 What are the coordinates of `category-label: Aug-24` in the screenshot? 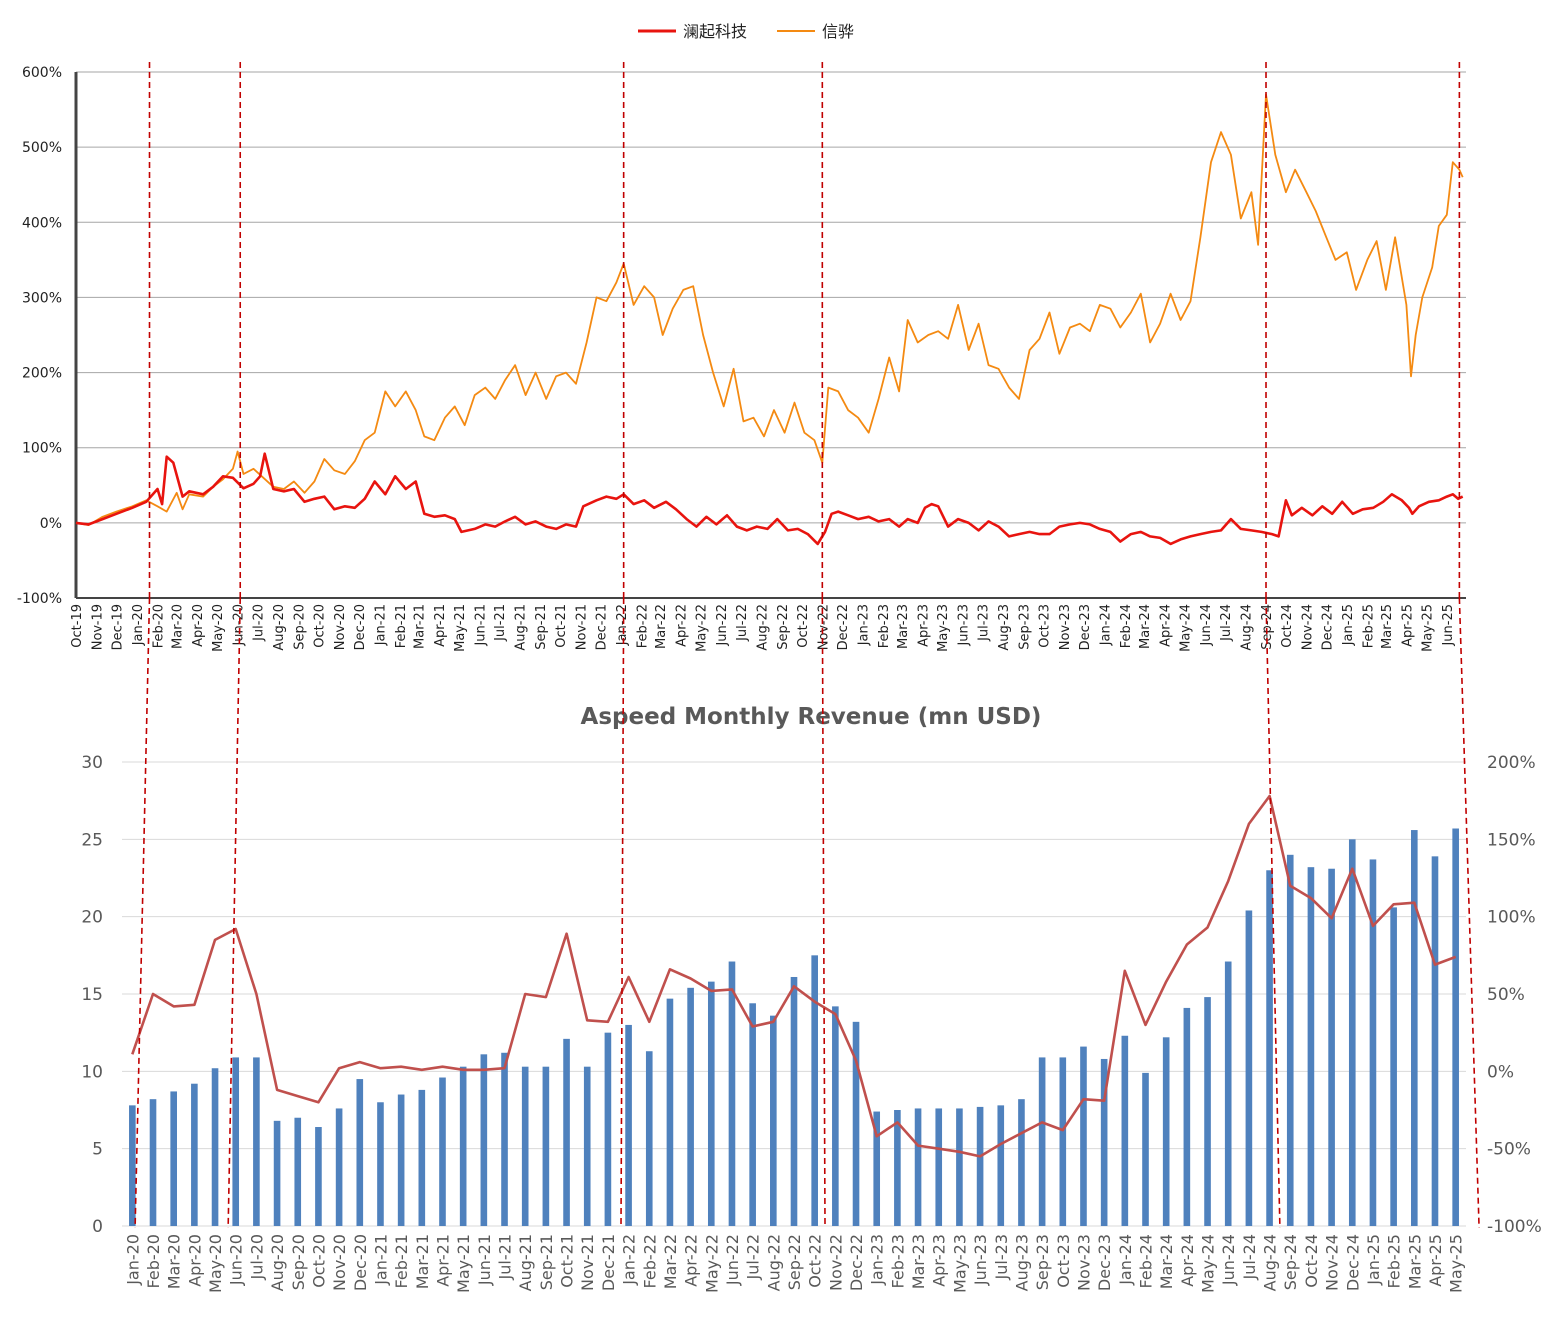 It's located at (1270, 1262).